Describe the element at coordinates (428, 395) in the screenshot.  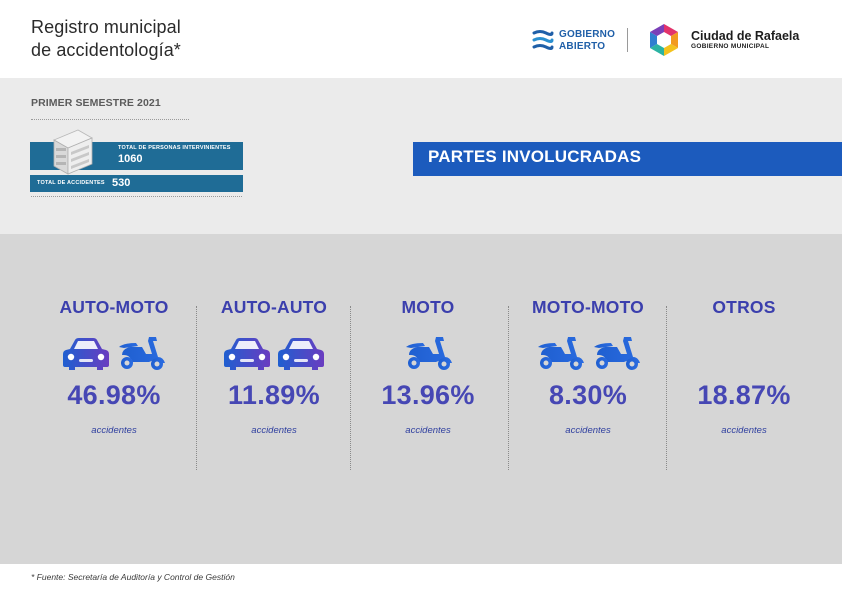
I see `percentage-value: 13.96%` at that location.